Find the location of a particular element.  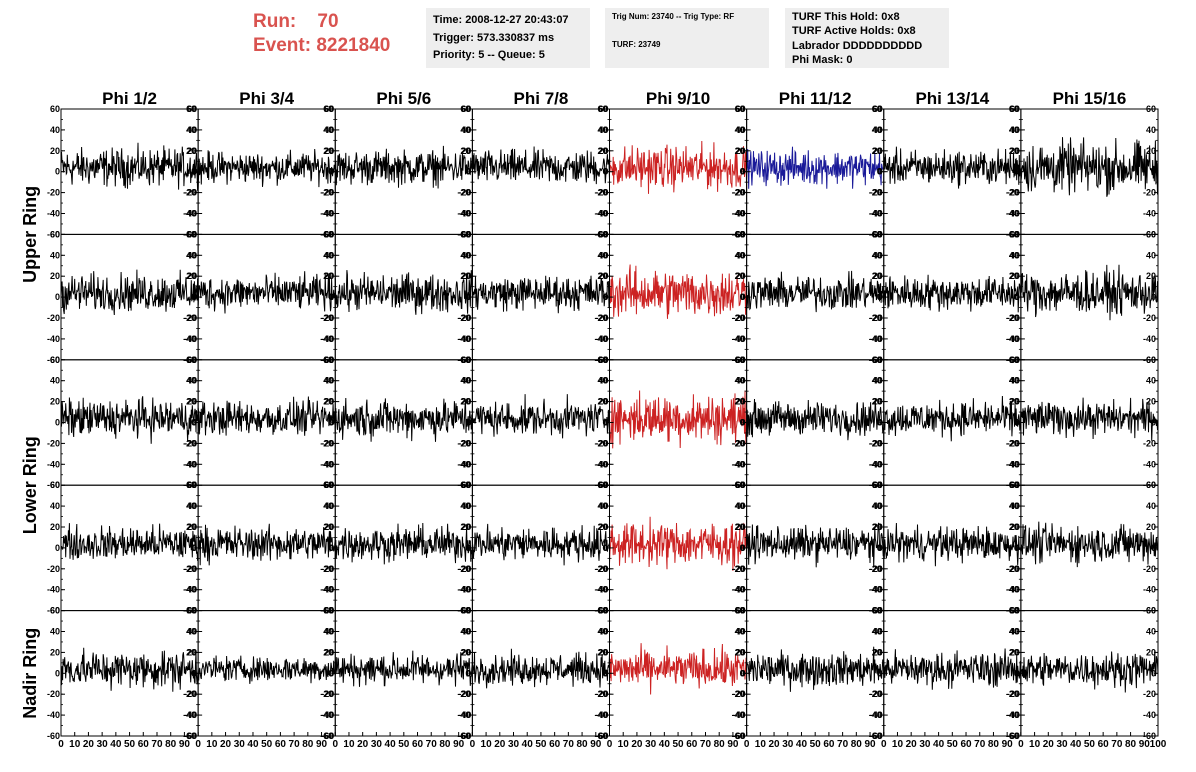

priority-text: Priority: 5 -- Queue: 5 is located at coordinates (489, 55).